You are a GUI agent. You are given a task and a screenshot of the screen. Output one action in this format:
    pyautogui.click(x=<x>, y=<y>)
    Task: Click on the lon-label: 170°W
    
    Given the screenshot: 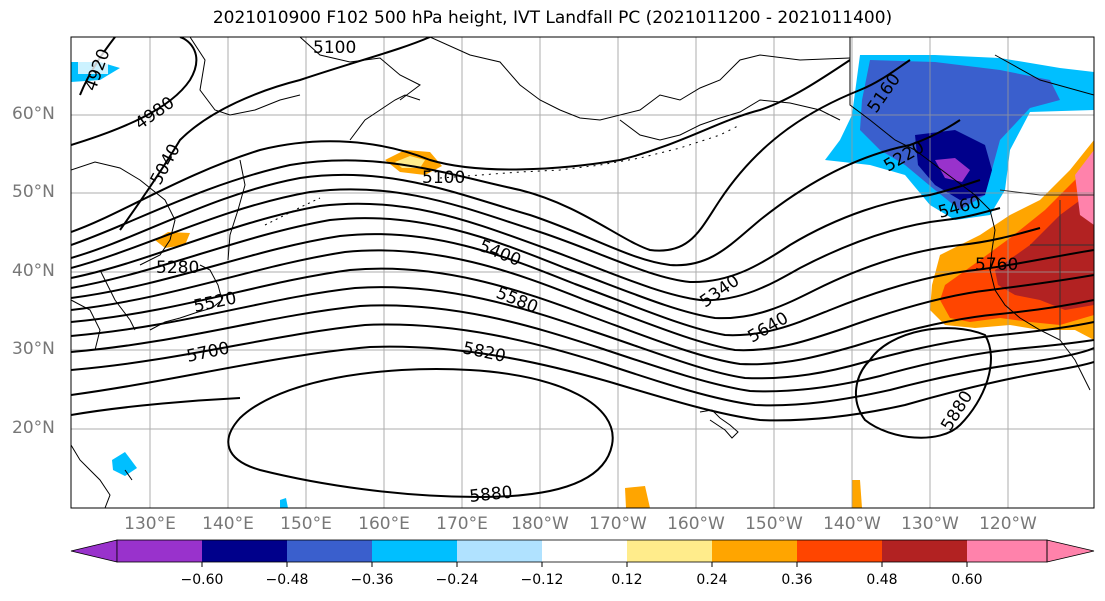 What is the action you would take?
    pyautogui.click(x=618, y=524)
    